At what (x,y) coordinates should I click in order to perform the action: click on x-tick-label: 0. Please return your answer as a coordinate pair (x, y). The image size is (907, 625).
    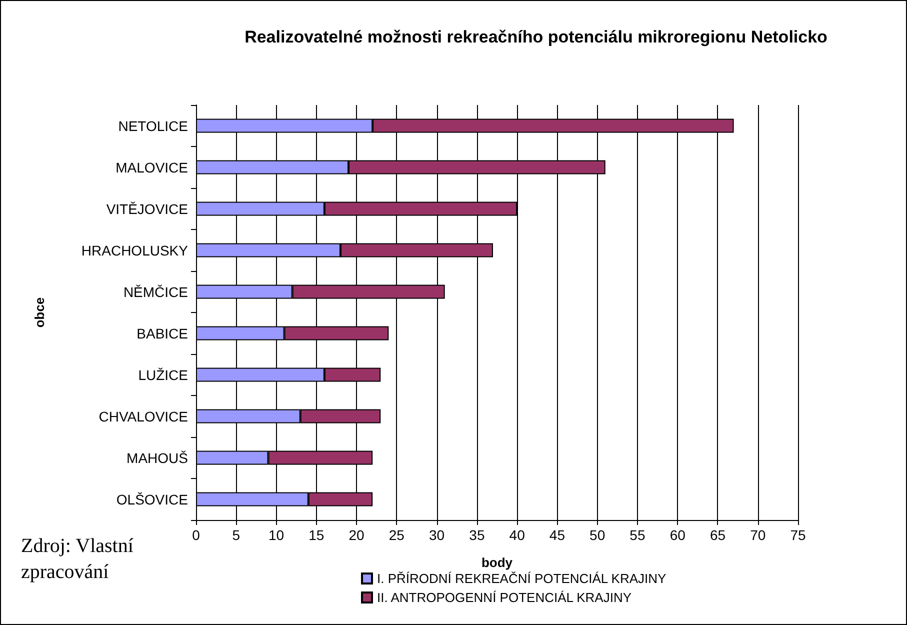
    Looking at the image, I should click on (196, 535).